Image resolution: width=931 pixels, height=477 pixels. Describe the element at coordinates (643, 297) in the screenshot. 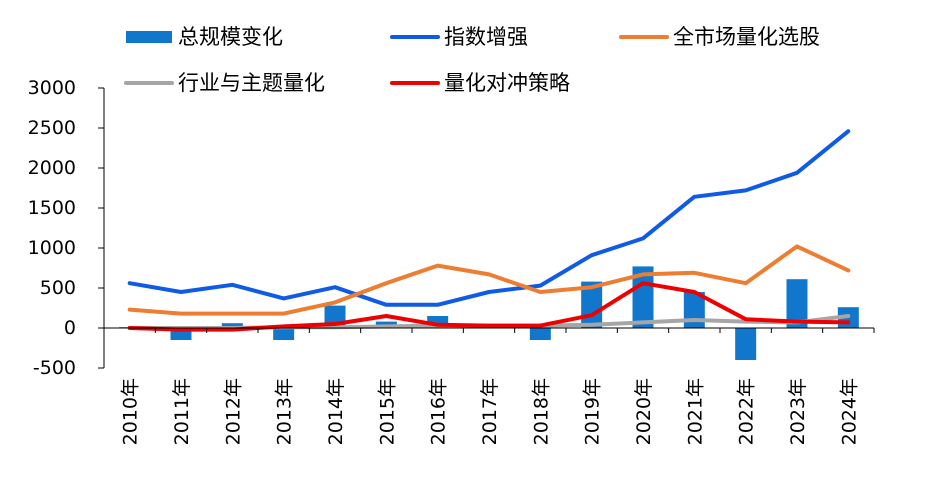

I see `bar-2020年` at that location.